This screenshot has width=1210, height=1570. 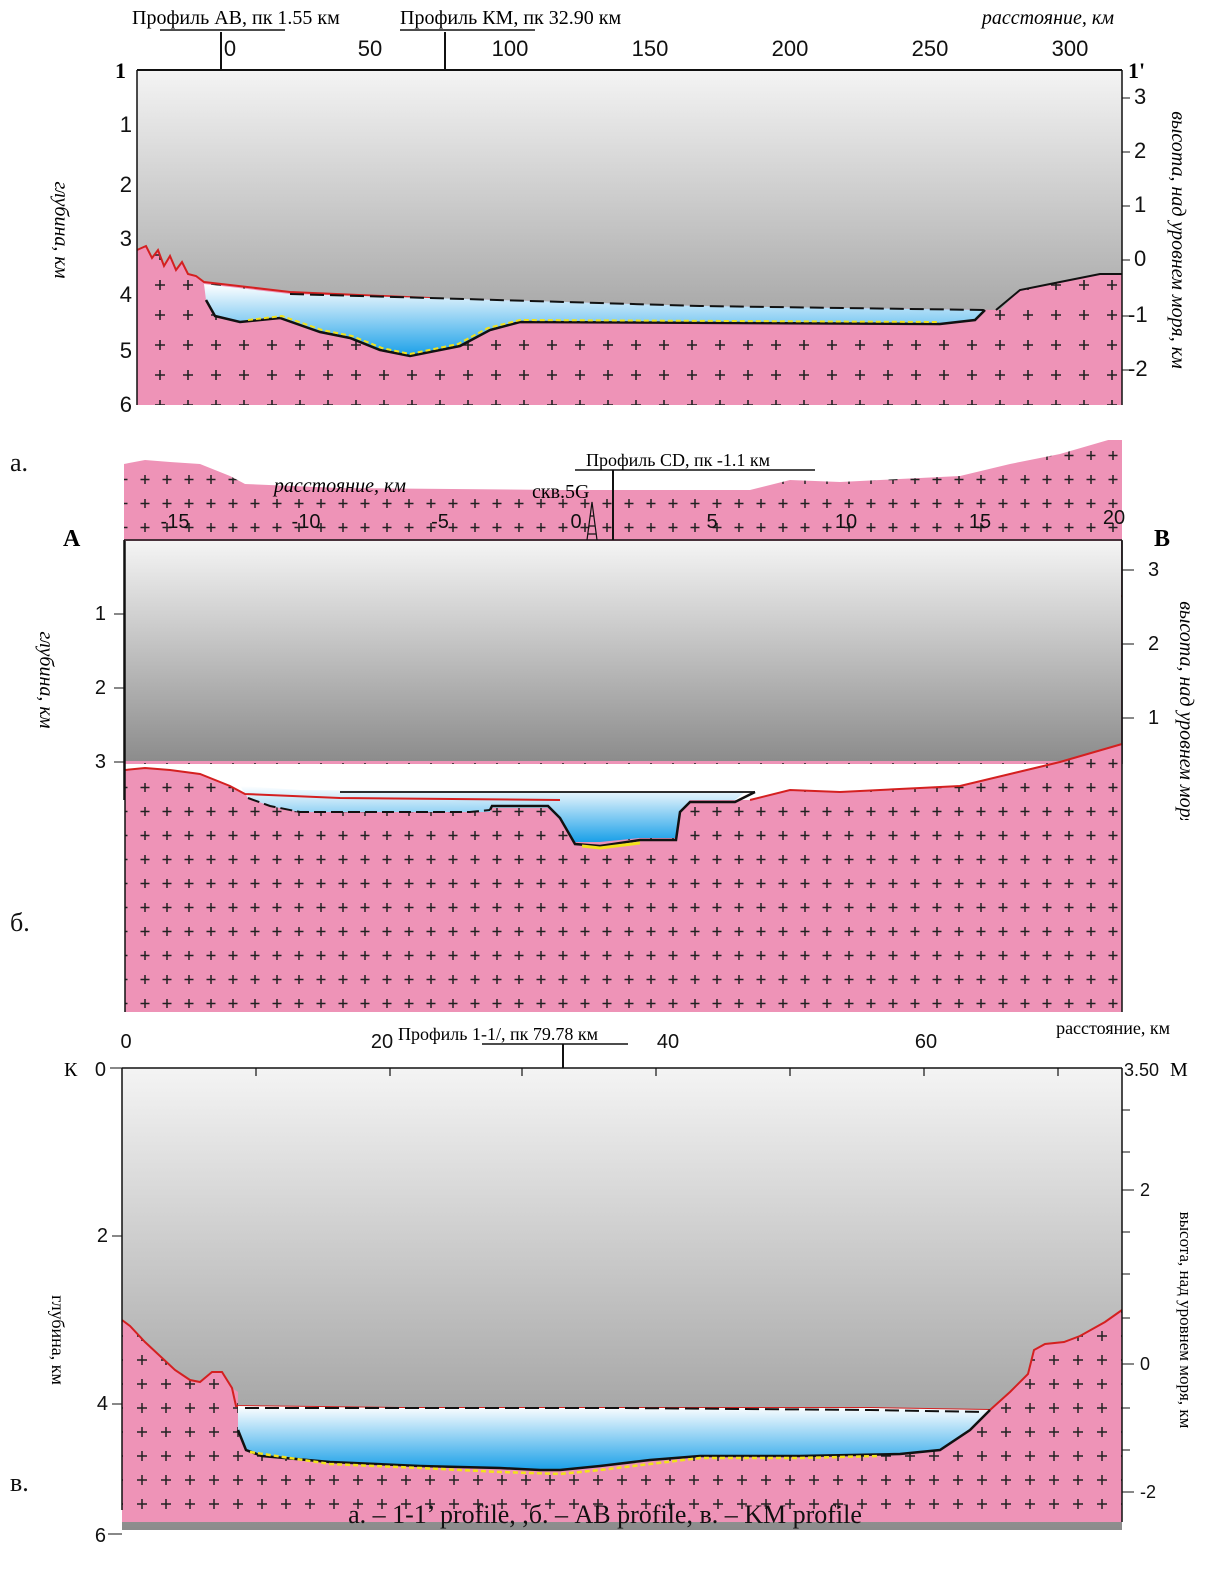 What do you see at coordinates (71, 1070) in the screenshot?
I see `profile-end-left: К` at bounding box center [71, 1070].